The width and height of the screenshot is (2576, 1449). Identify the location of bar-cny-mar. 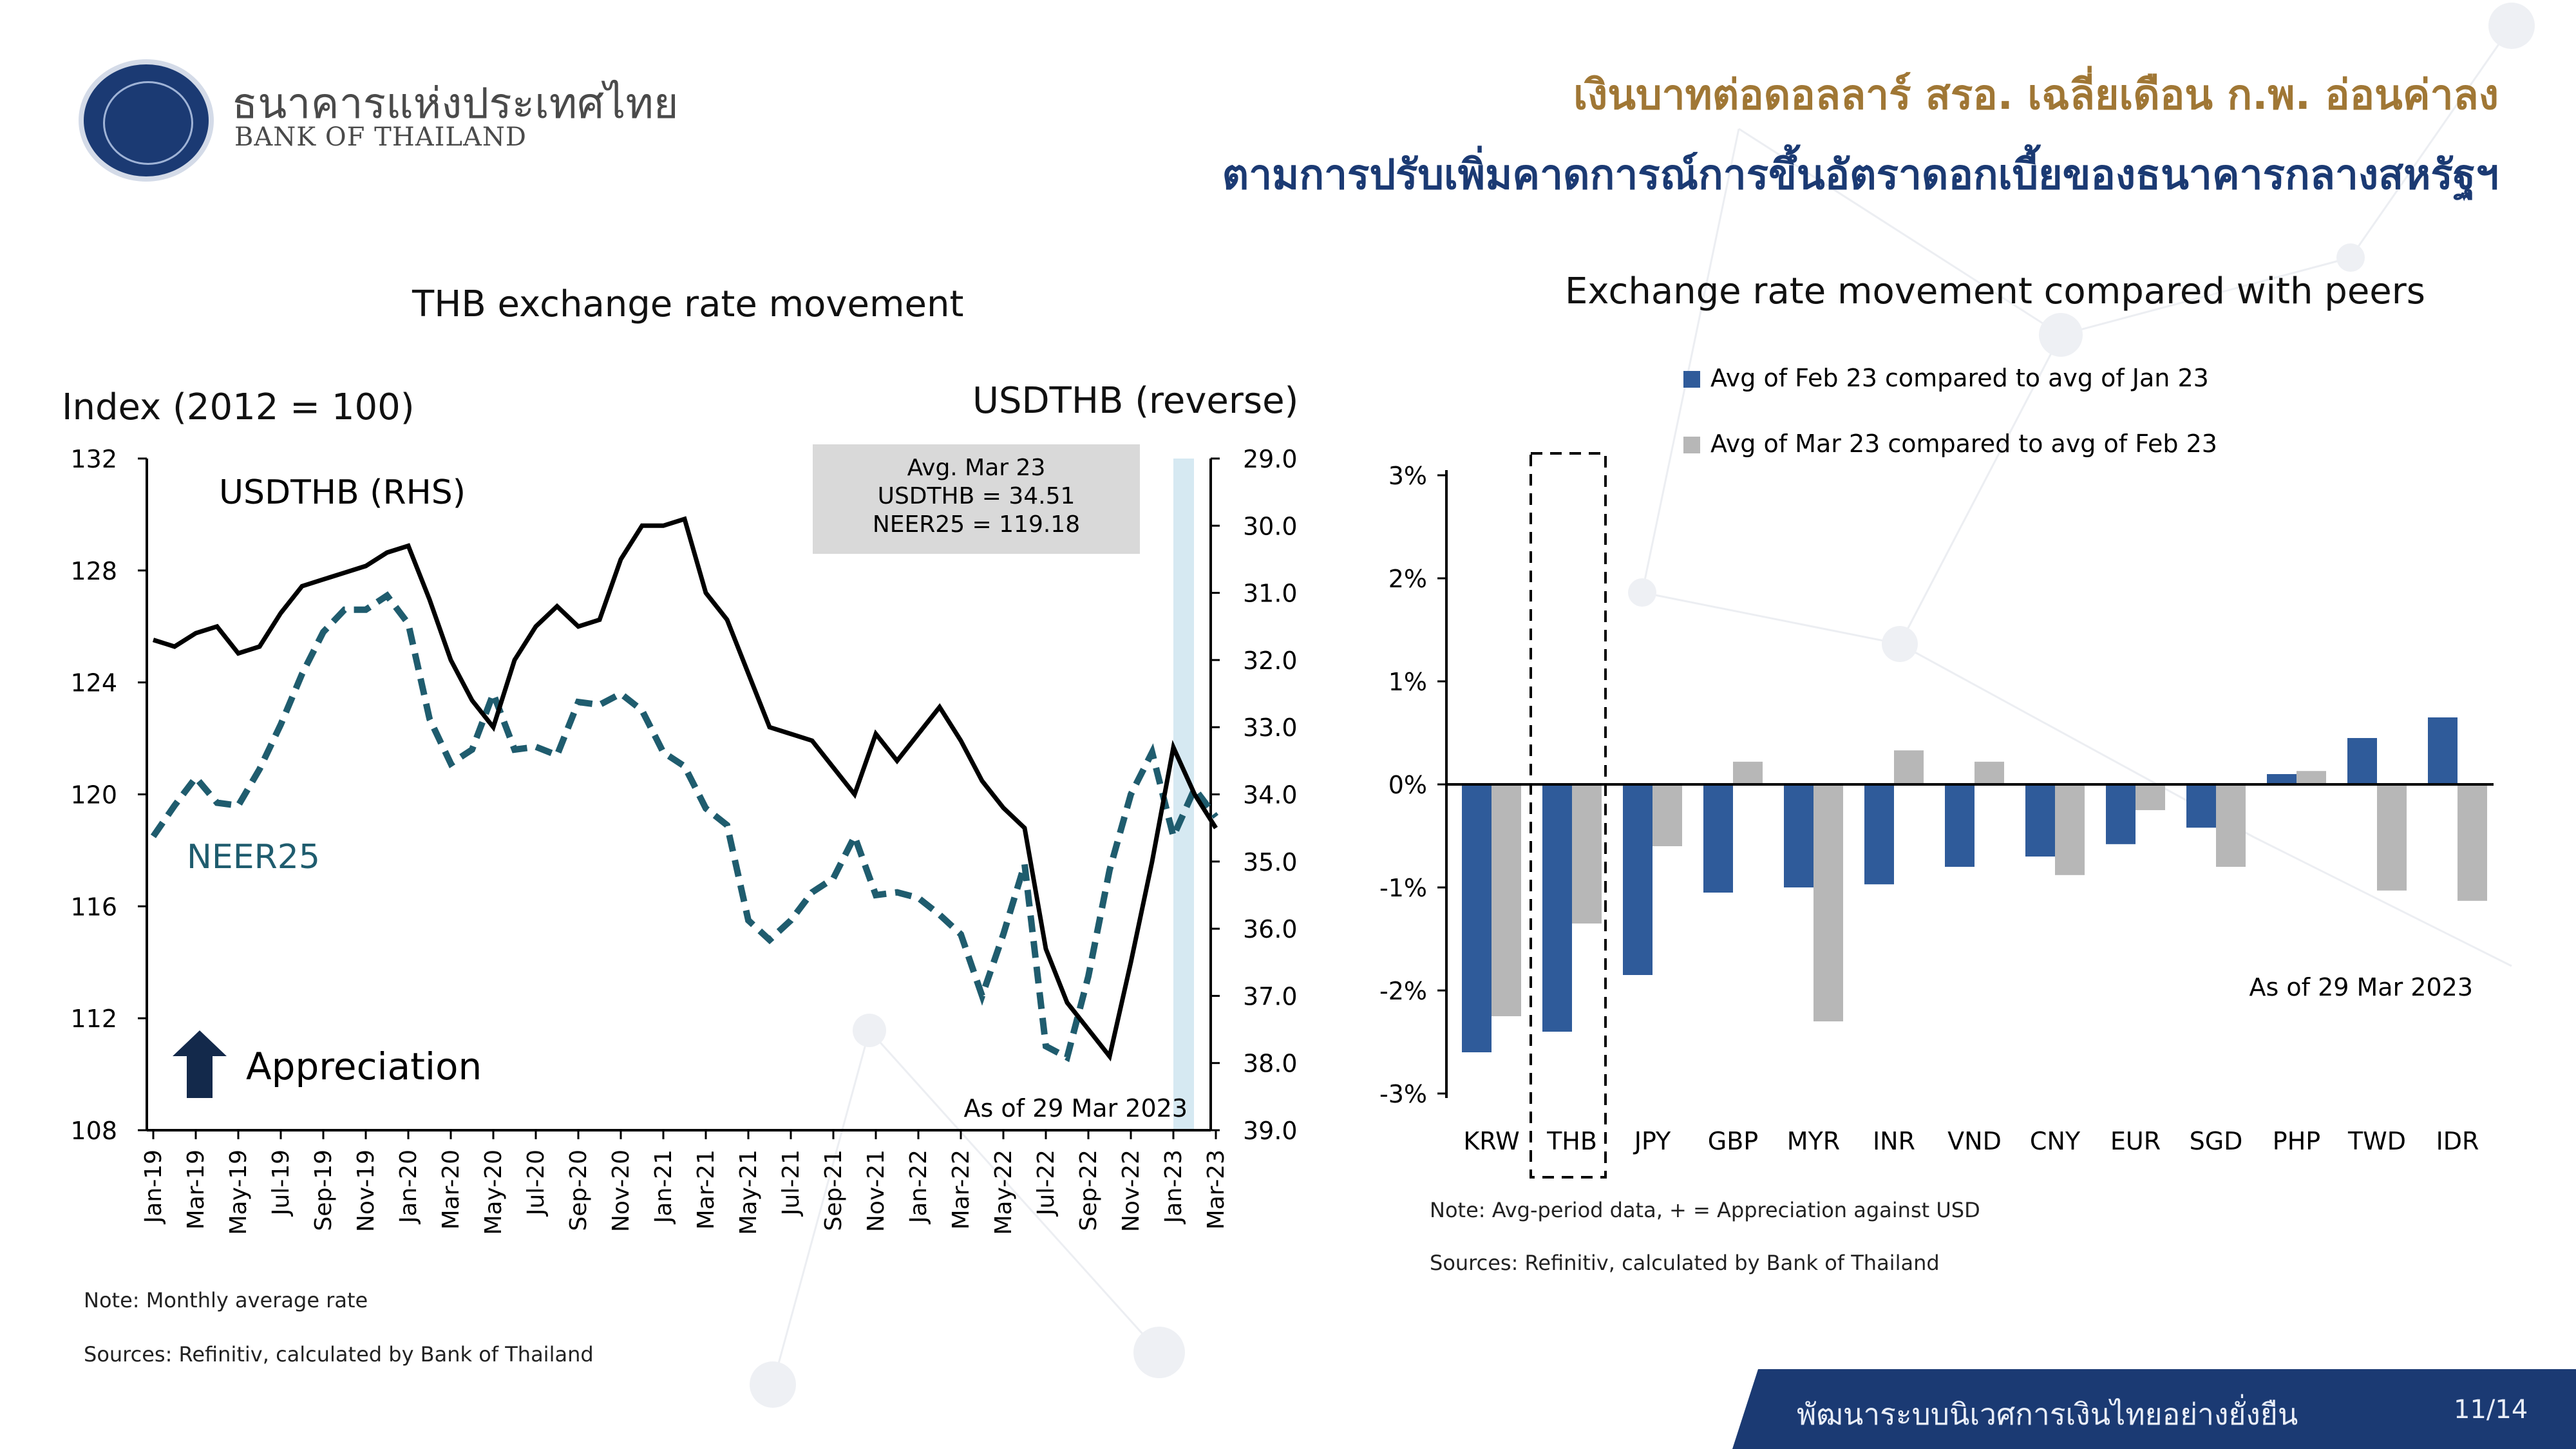
(2070, 829).